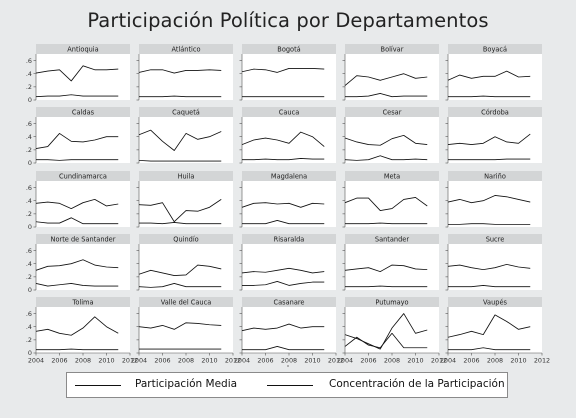  I want to click on series-line-concentracion-norte-de-santander, so click(77, 285).